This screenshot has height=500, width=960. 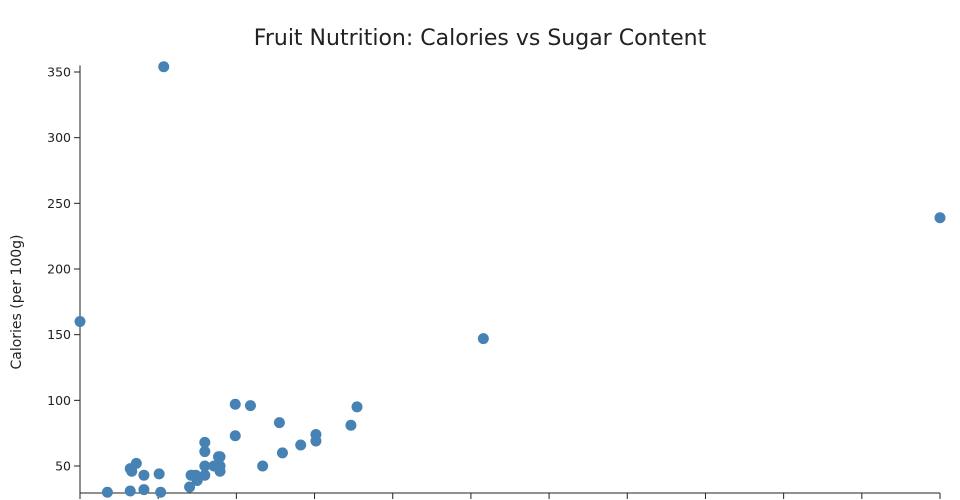 What do you see at coordinates (17, 301) in the screenshot?
I see `y-axis-label: Calories (per 100g)` at bounding box center [17, 301].